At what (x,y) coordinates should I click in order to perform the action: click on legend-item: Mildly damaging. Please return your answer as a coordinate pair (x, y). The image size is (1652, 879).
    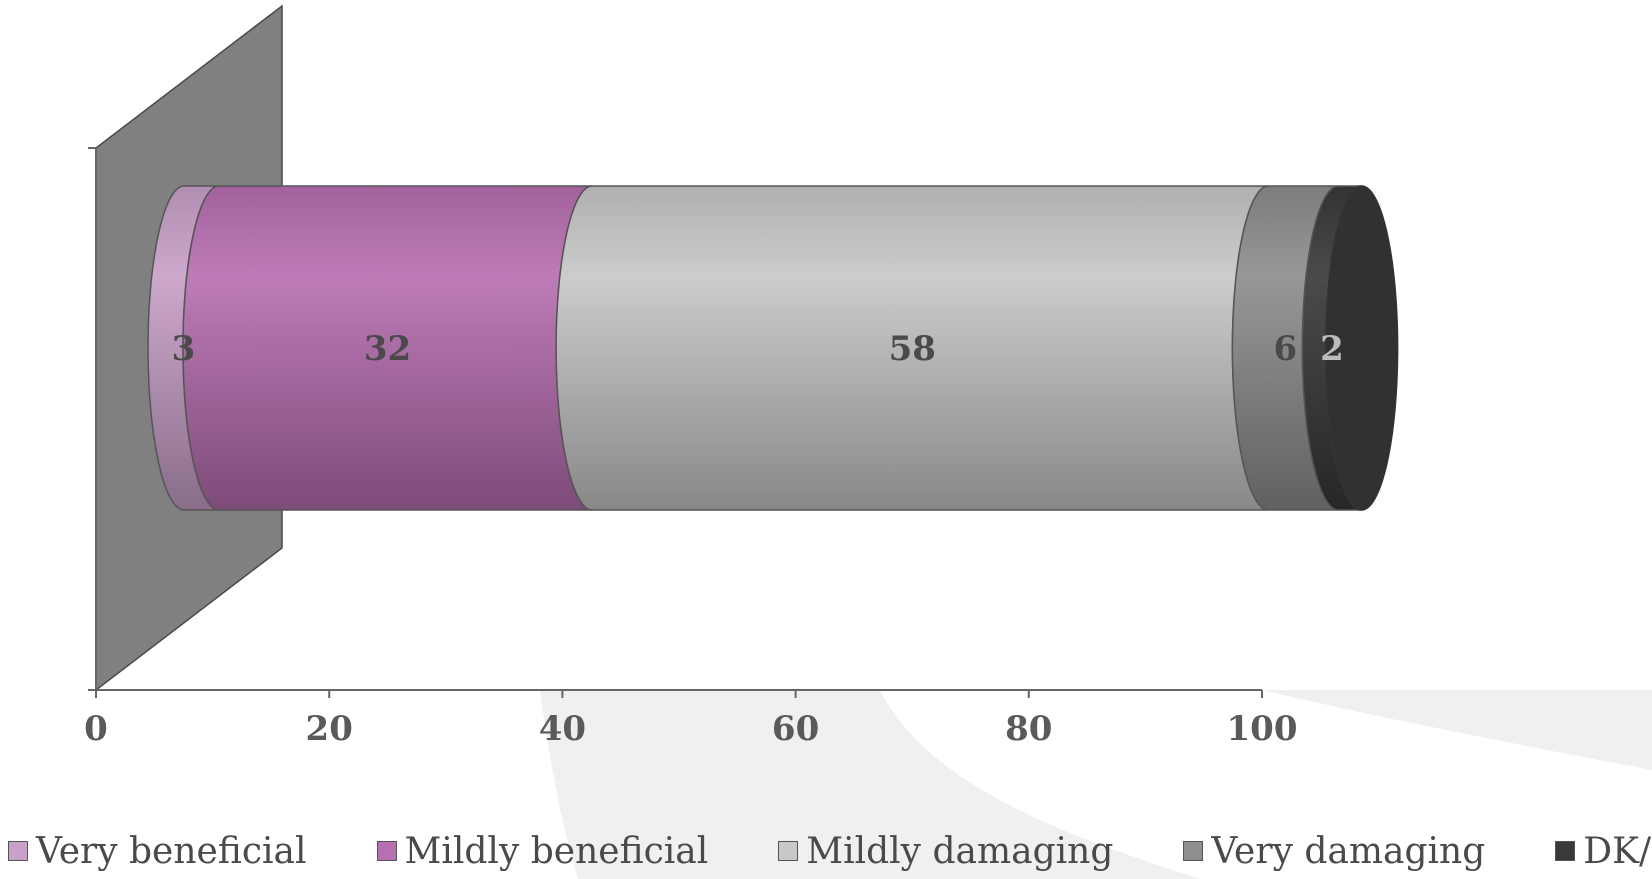
    Looking at the image, I should click on (945, 851).